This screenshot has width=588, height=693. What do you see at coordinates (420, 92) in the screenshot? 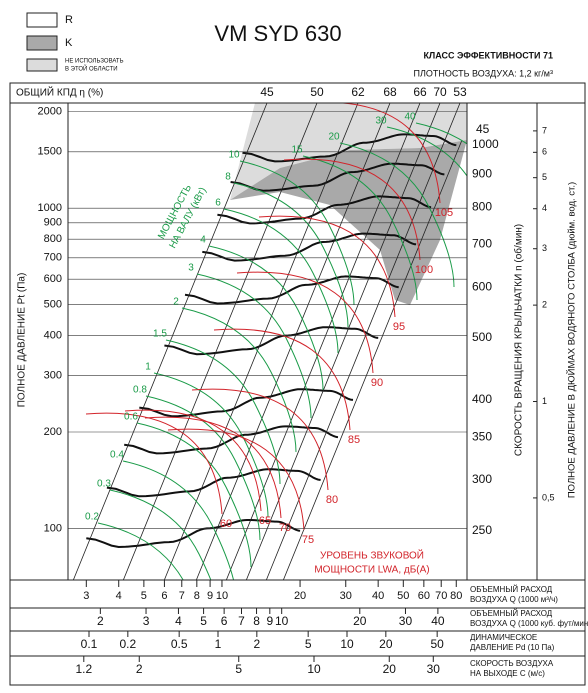
I see `efficiency-label: 66` at bounding box center [420, 92].